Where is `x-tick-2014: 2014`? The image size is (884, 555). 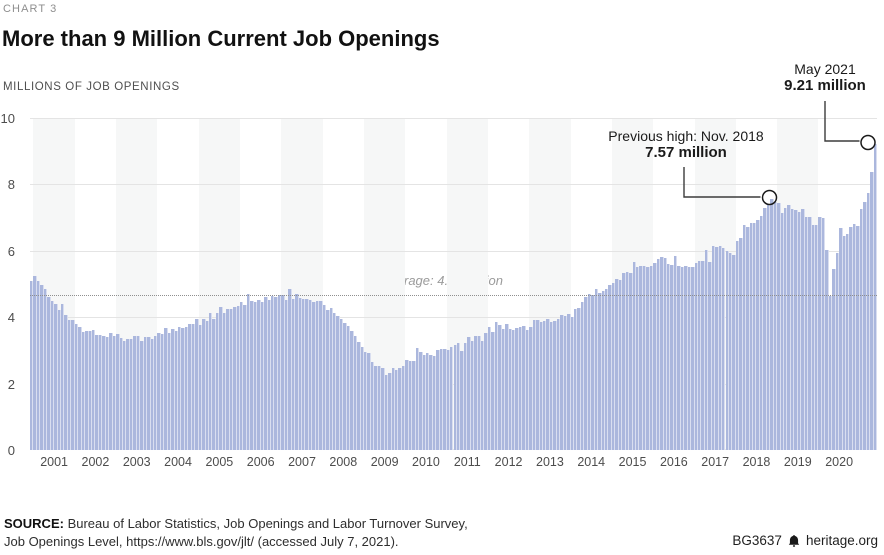 x-tick-2014: 2014 is located at coordinates (591, 462).